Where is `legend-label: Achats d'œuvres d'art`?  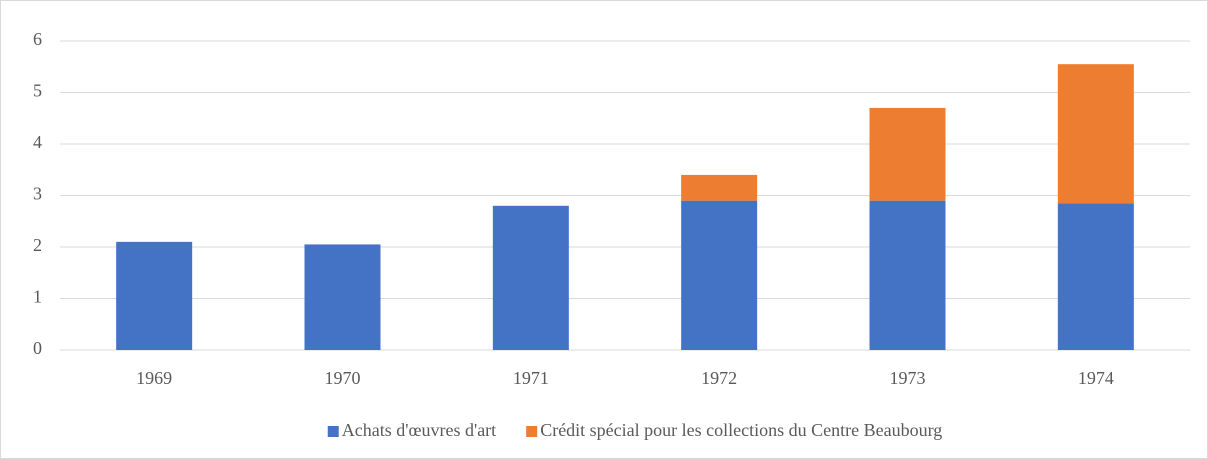 legend-label: Achats d'œuvres d'art is located at coordinates (419, 430).